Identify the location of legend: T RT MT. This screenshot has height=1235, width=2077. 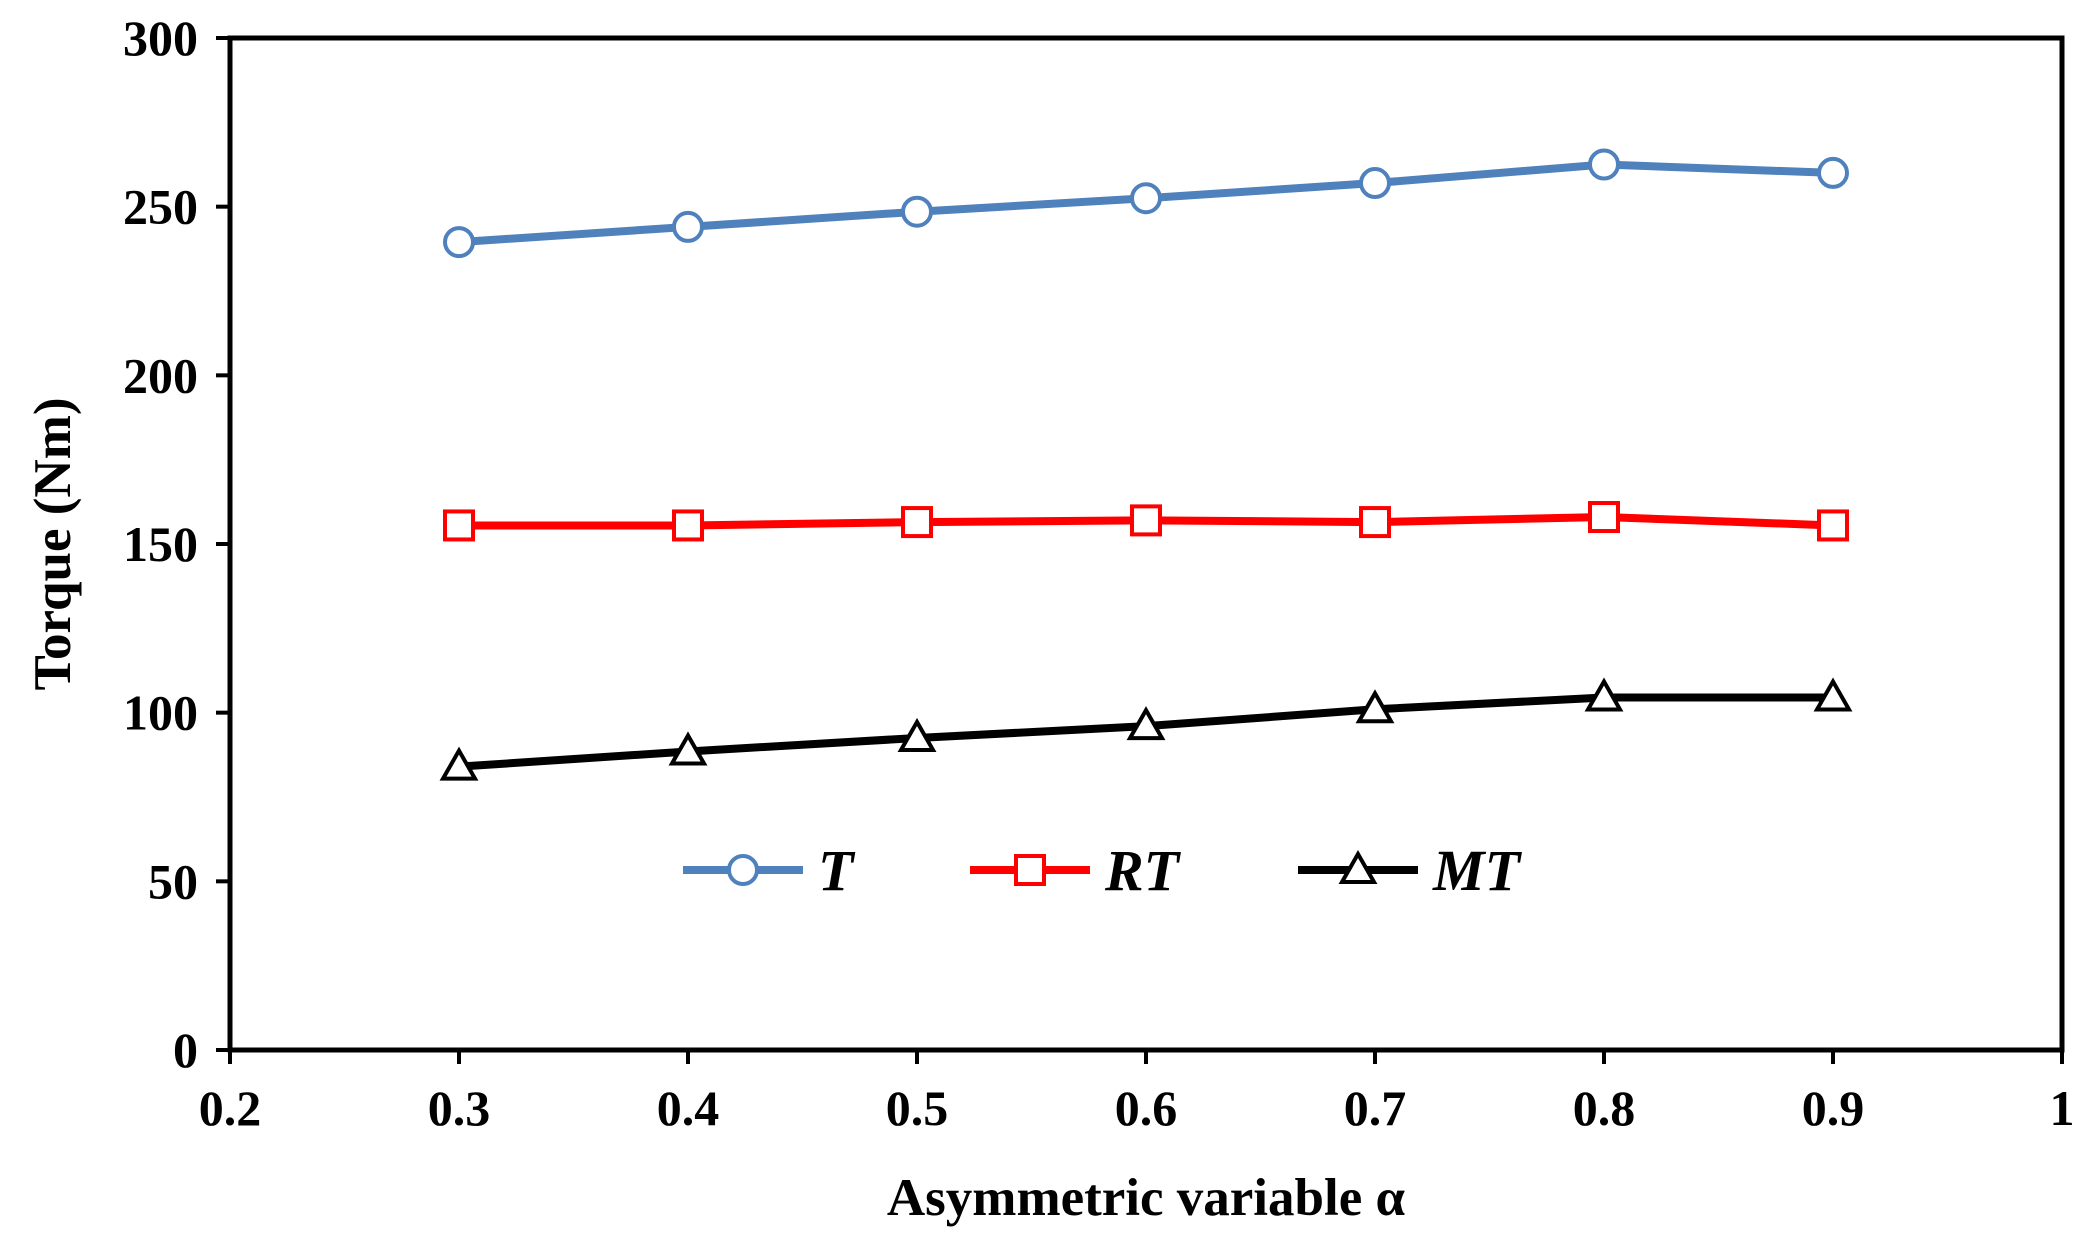
(1103, 870).